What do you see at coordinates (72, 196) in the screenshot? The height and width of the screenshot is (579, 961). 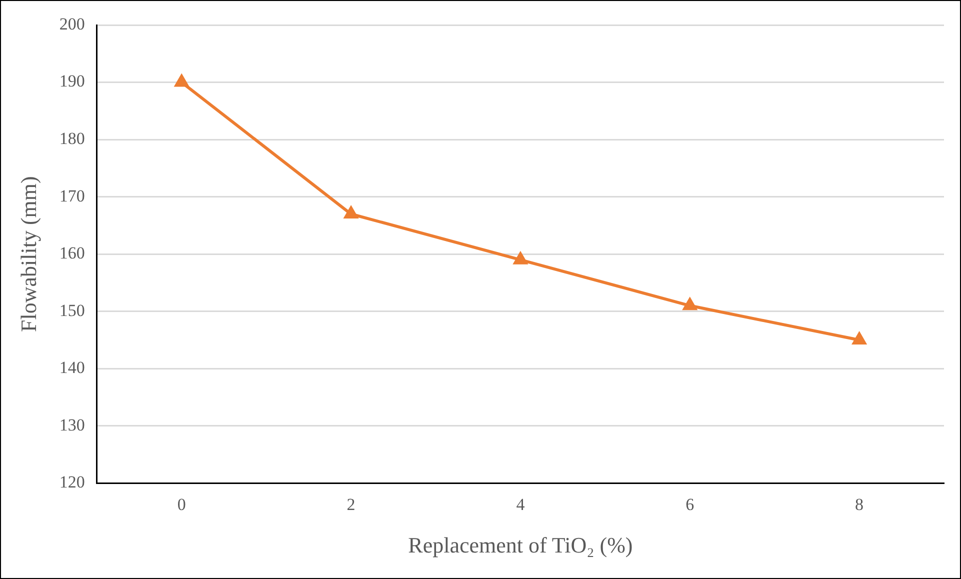 I see `y-tick-label: 170` at bounding box center [72, 196].